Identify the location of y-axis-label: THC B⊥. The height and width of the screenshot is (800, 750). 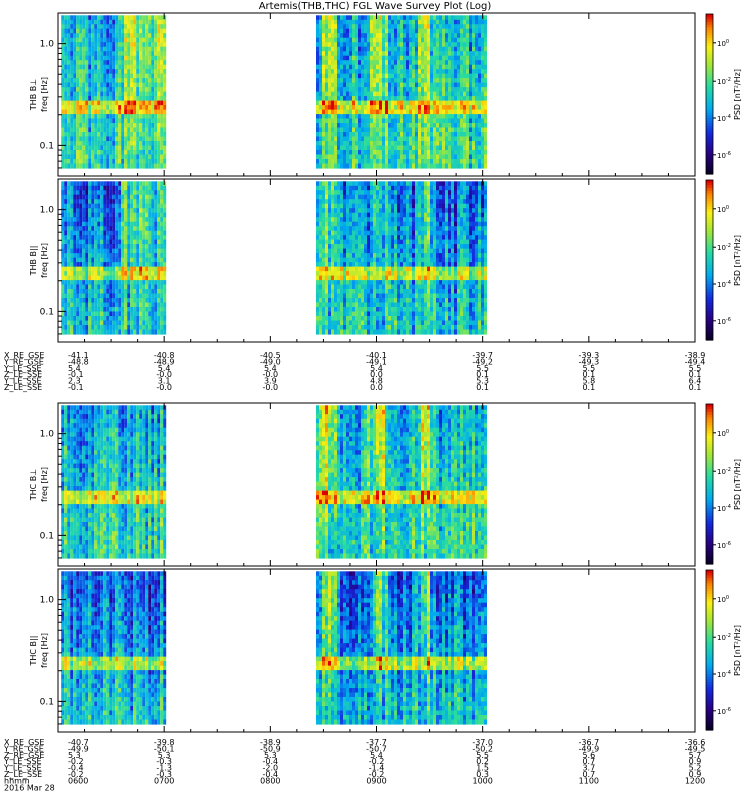
(33, 485).